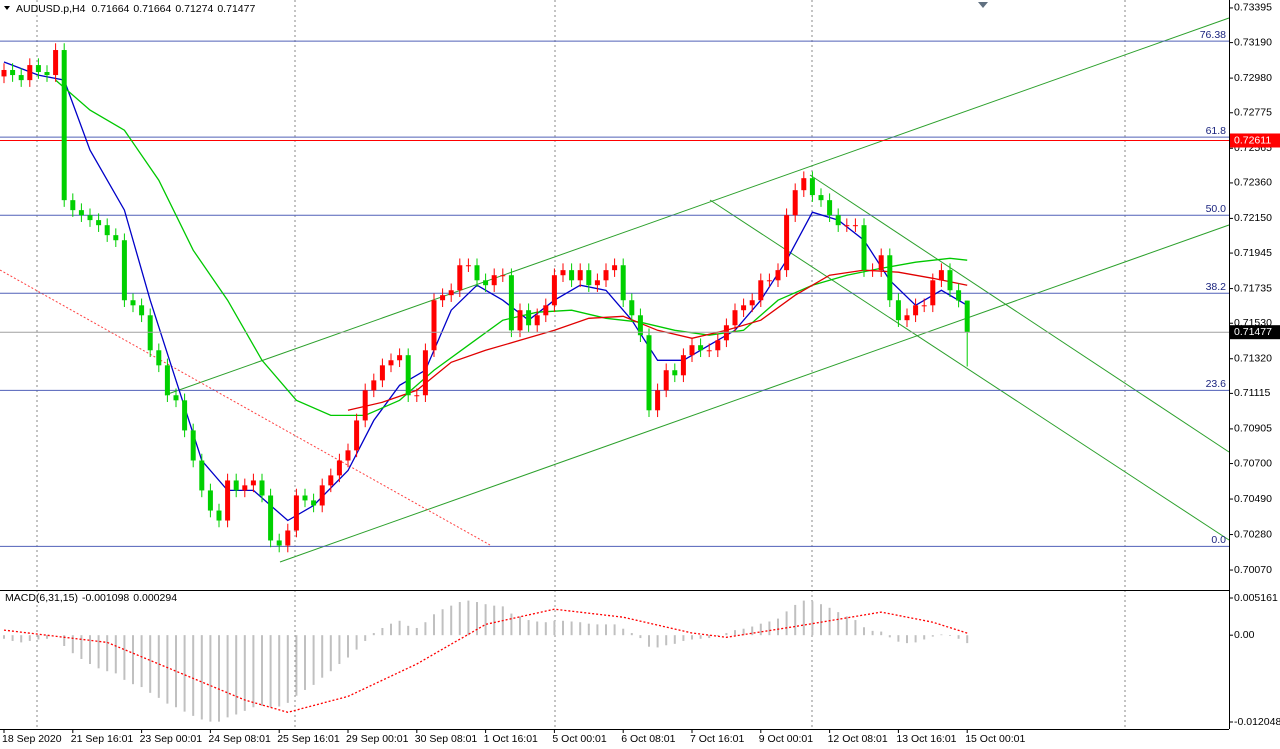 The height and width of the screenshot is (749, 1280). What do you see at coordinates (245, 407) in the screenshot?
I see `trend-line` at bounding box center [245, 407].